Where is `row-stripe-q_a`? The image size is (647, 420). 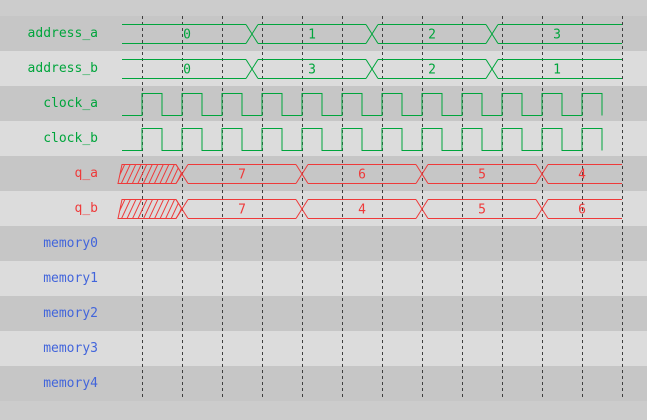 row-stripe-q_a is located at coordinates (323, 173).